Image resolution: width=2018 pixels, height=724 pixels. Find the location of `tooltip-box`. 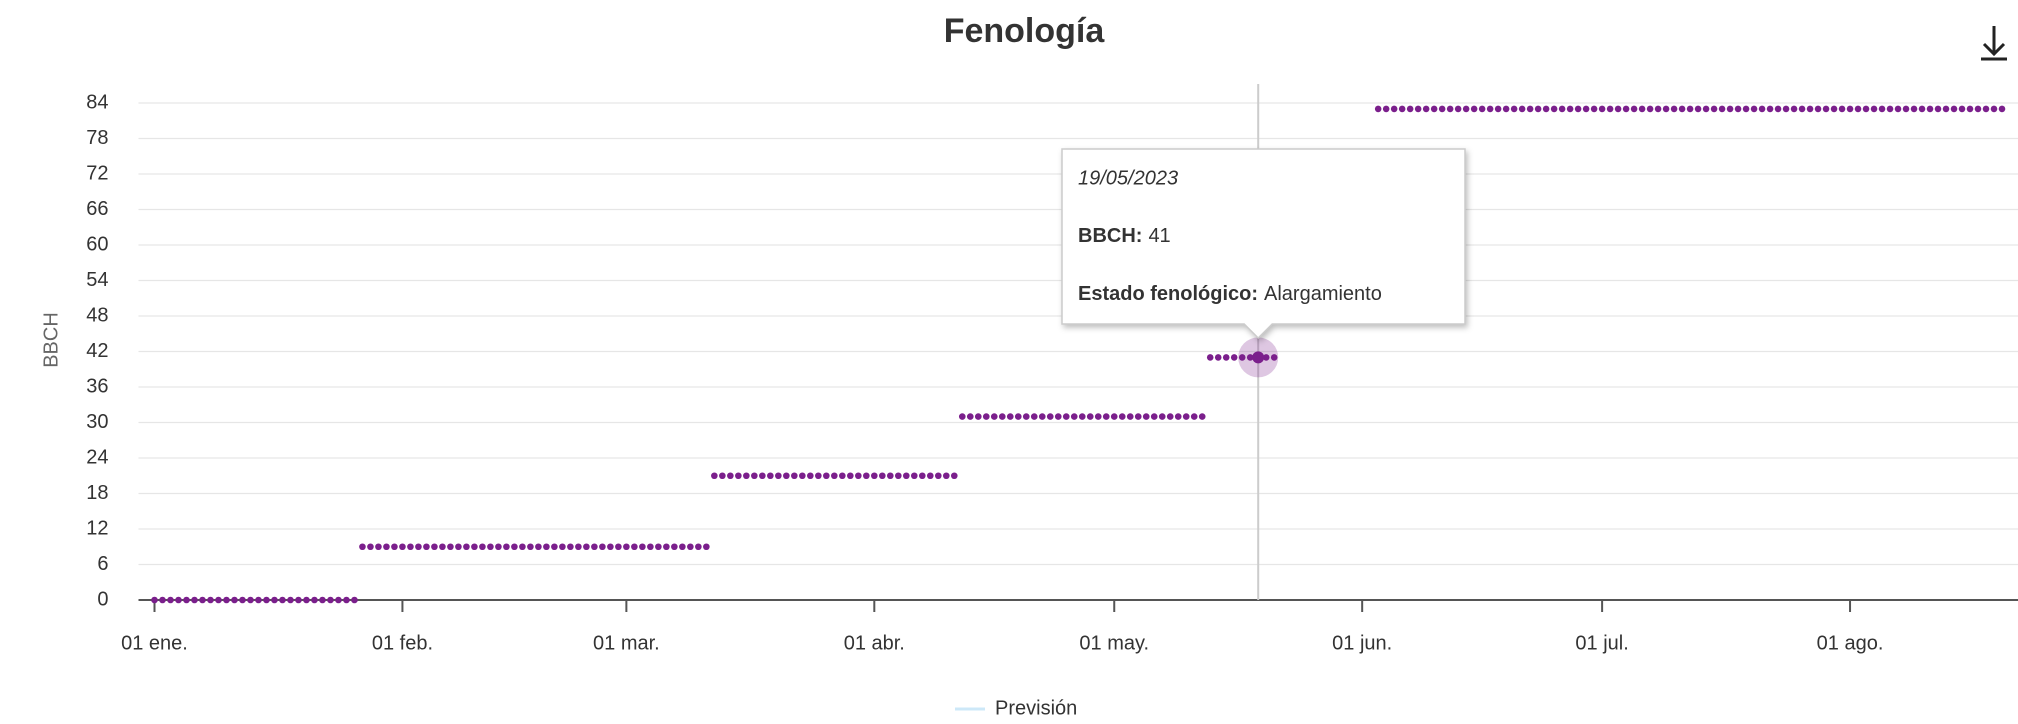

tooltip-box is located at coordinates (1263, 244).